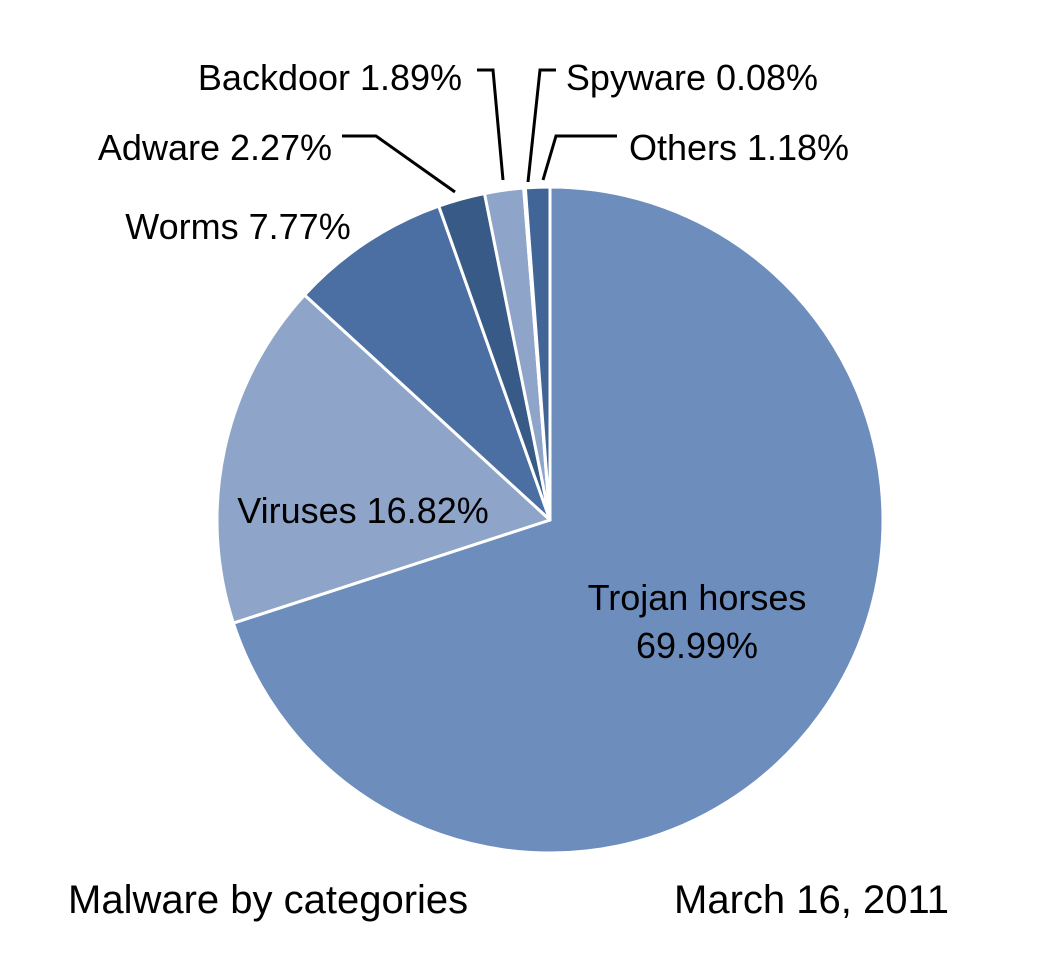 This screenshot has width=1046, height=978. I want to click on slice-label-trojan-horses: Trojan horses, so click(697, 597).